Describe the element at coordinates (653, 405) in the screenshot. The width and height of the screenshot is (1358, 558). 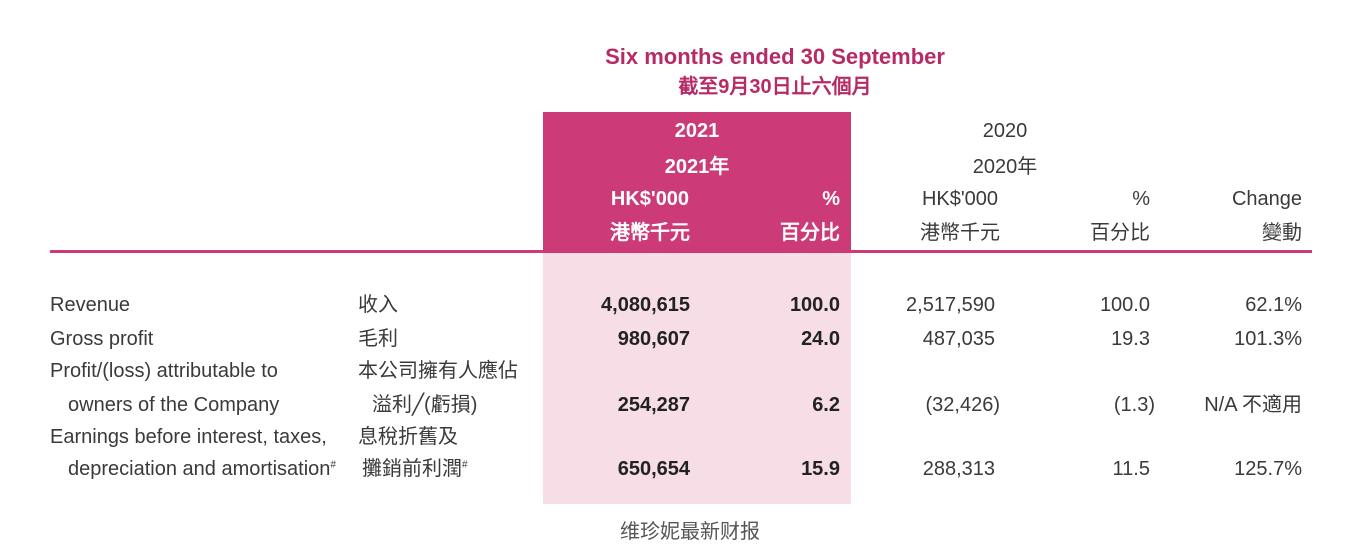
I see `profit-2021-amount: 254,287` at that location.